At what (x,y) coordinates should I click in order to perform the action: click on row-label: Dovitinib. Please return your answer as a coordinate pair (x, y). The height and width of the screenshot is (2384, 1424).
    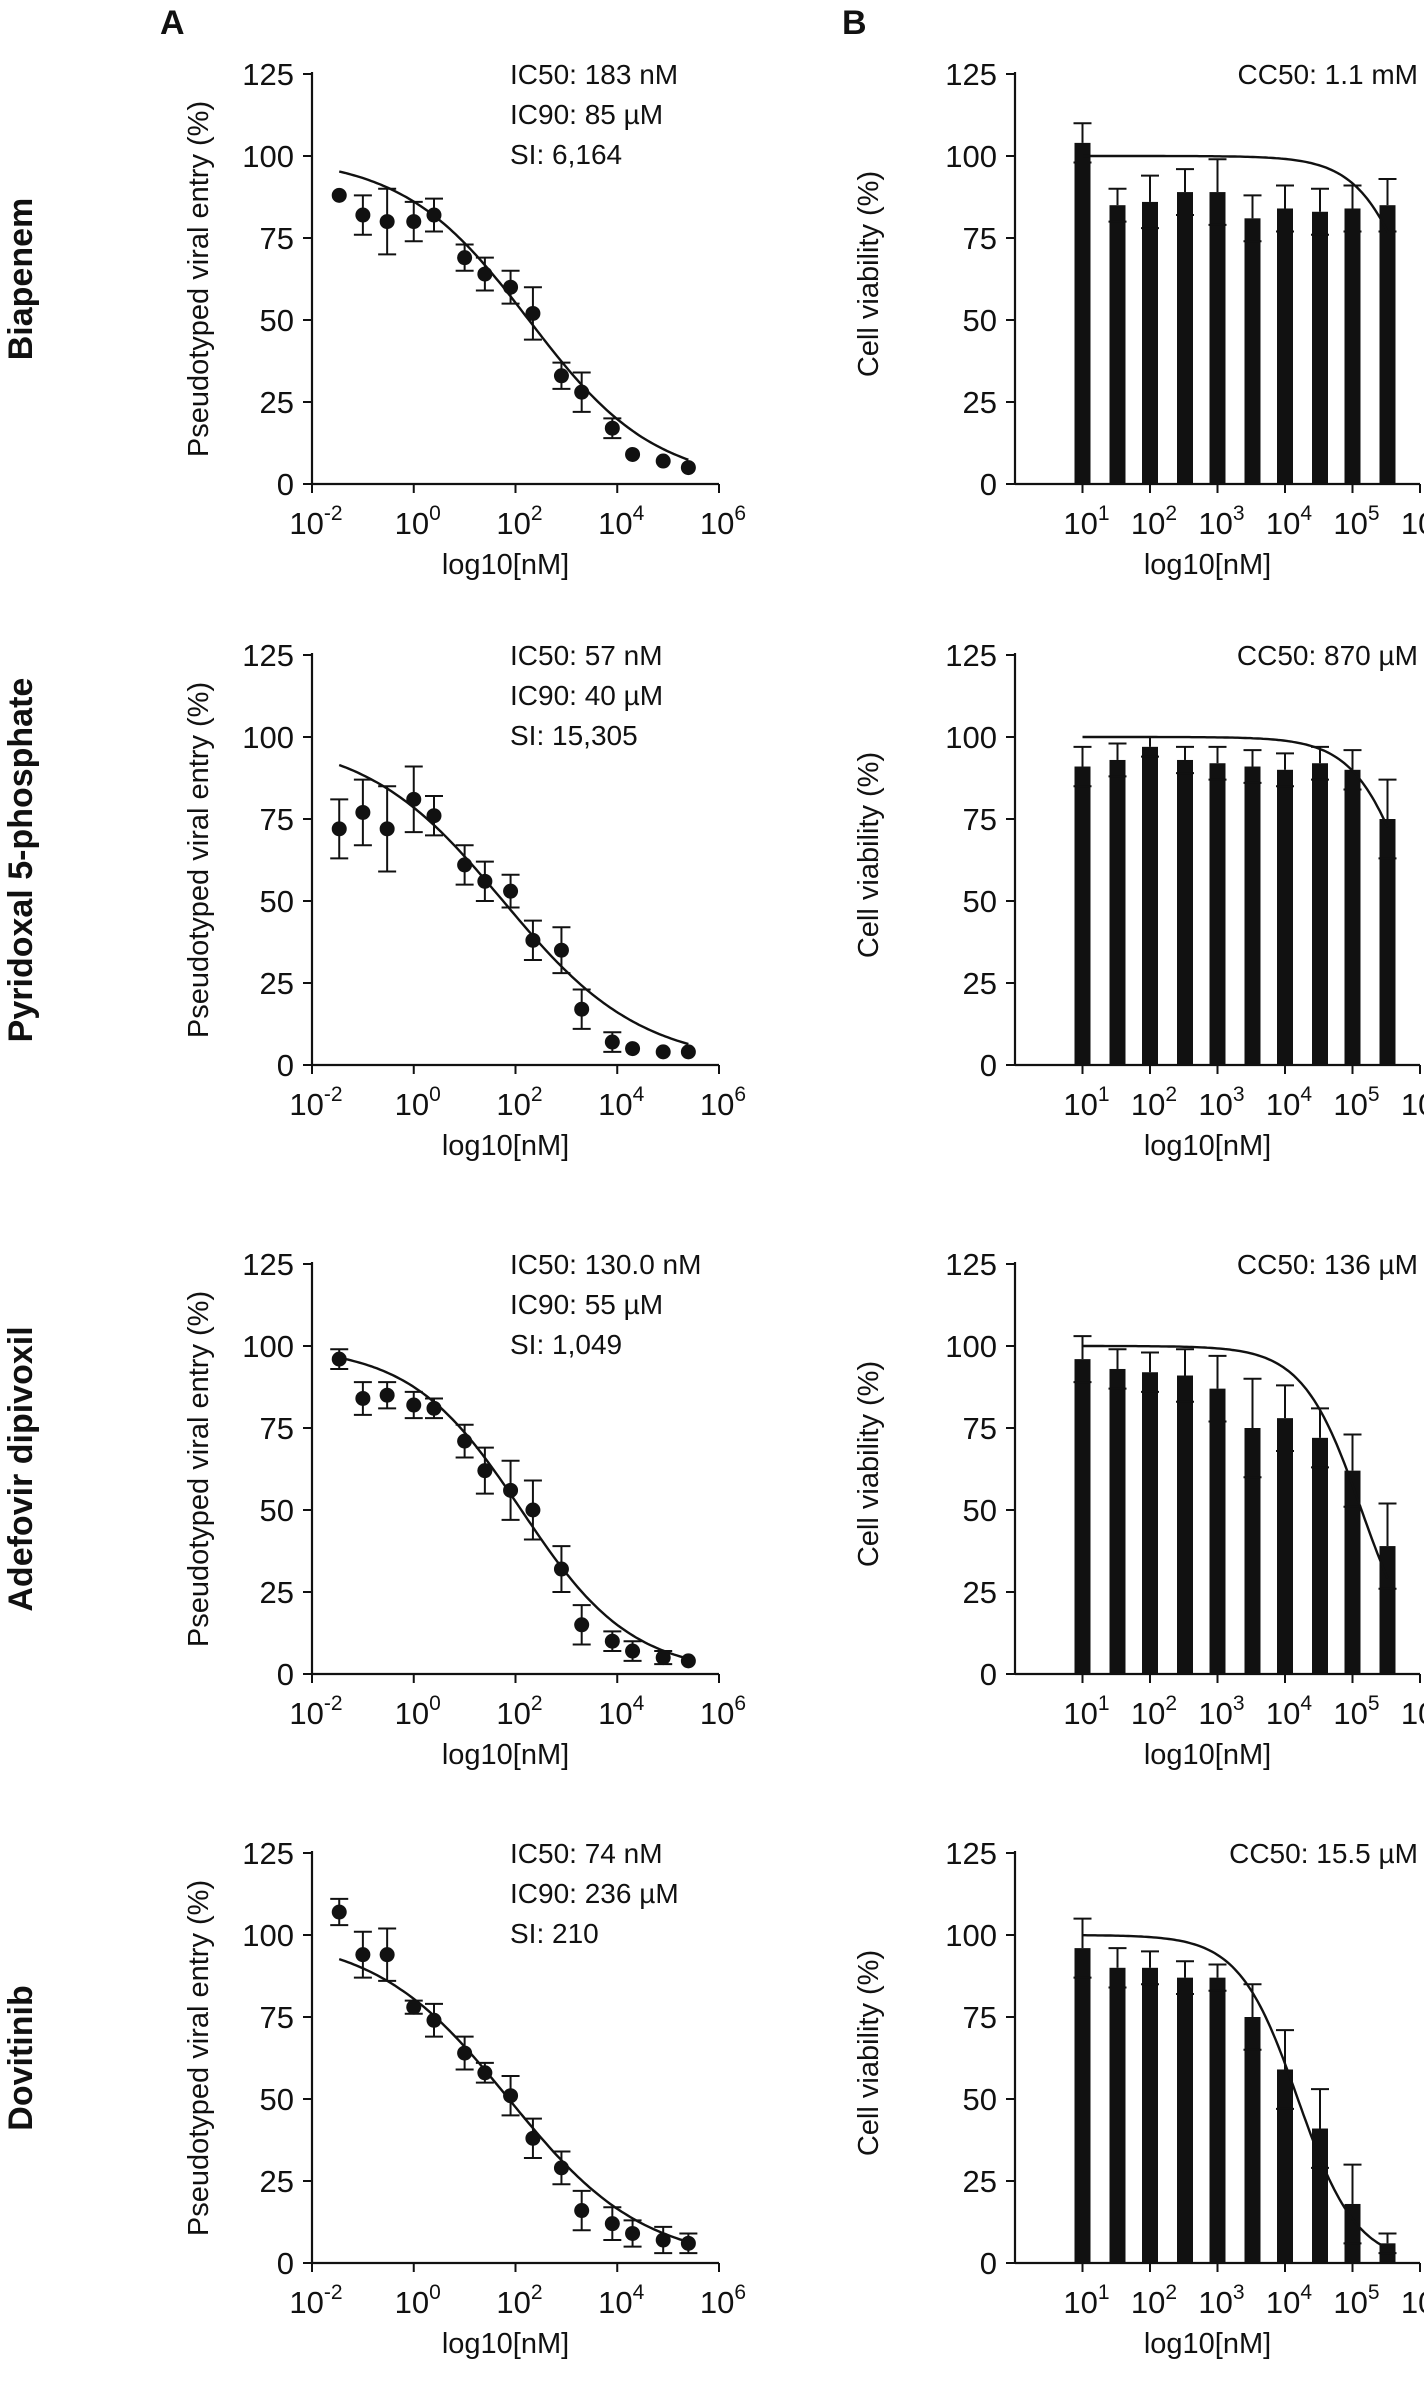
    Looking at the image, I should click on (21, 2057).